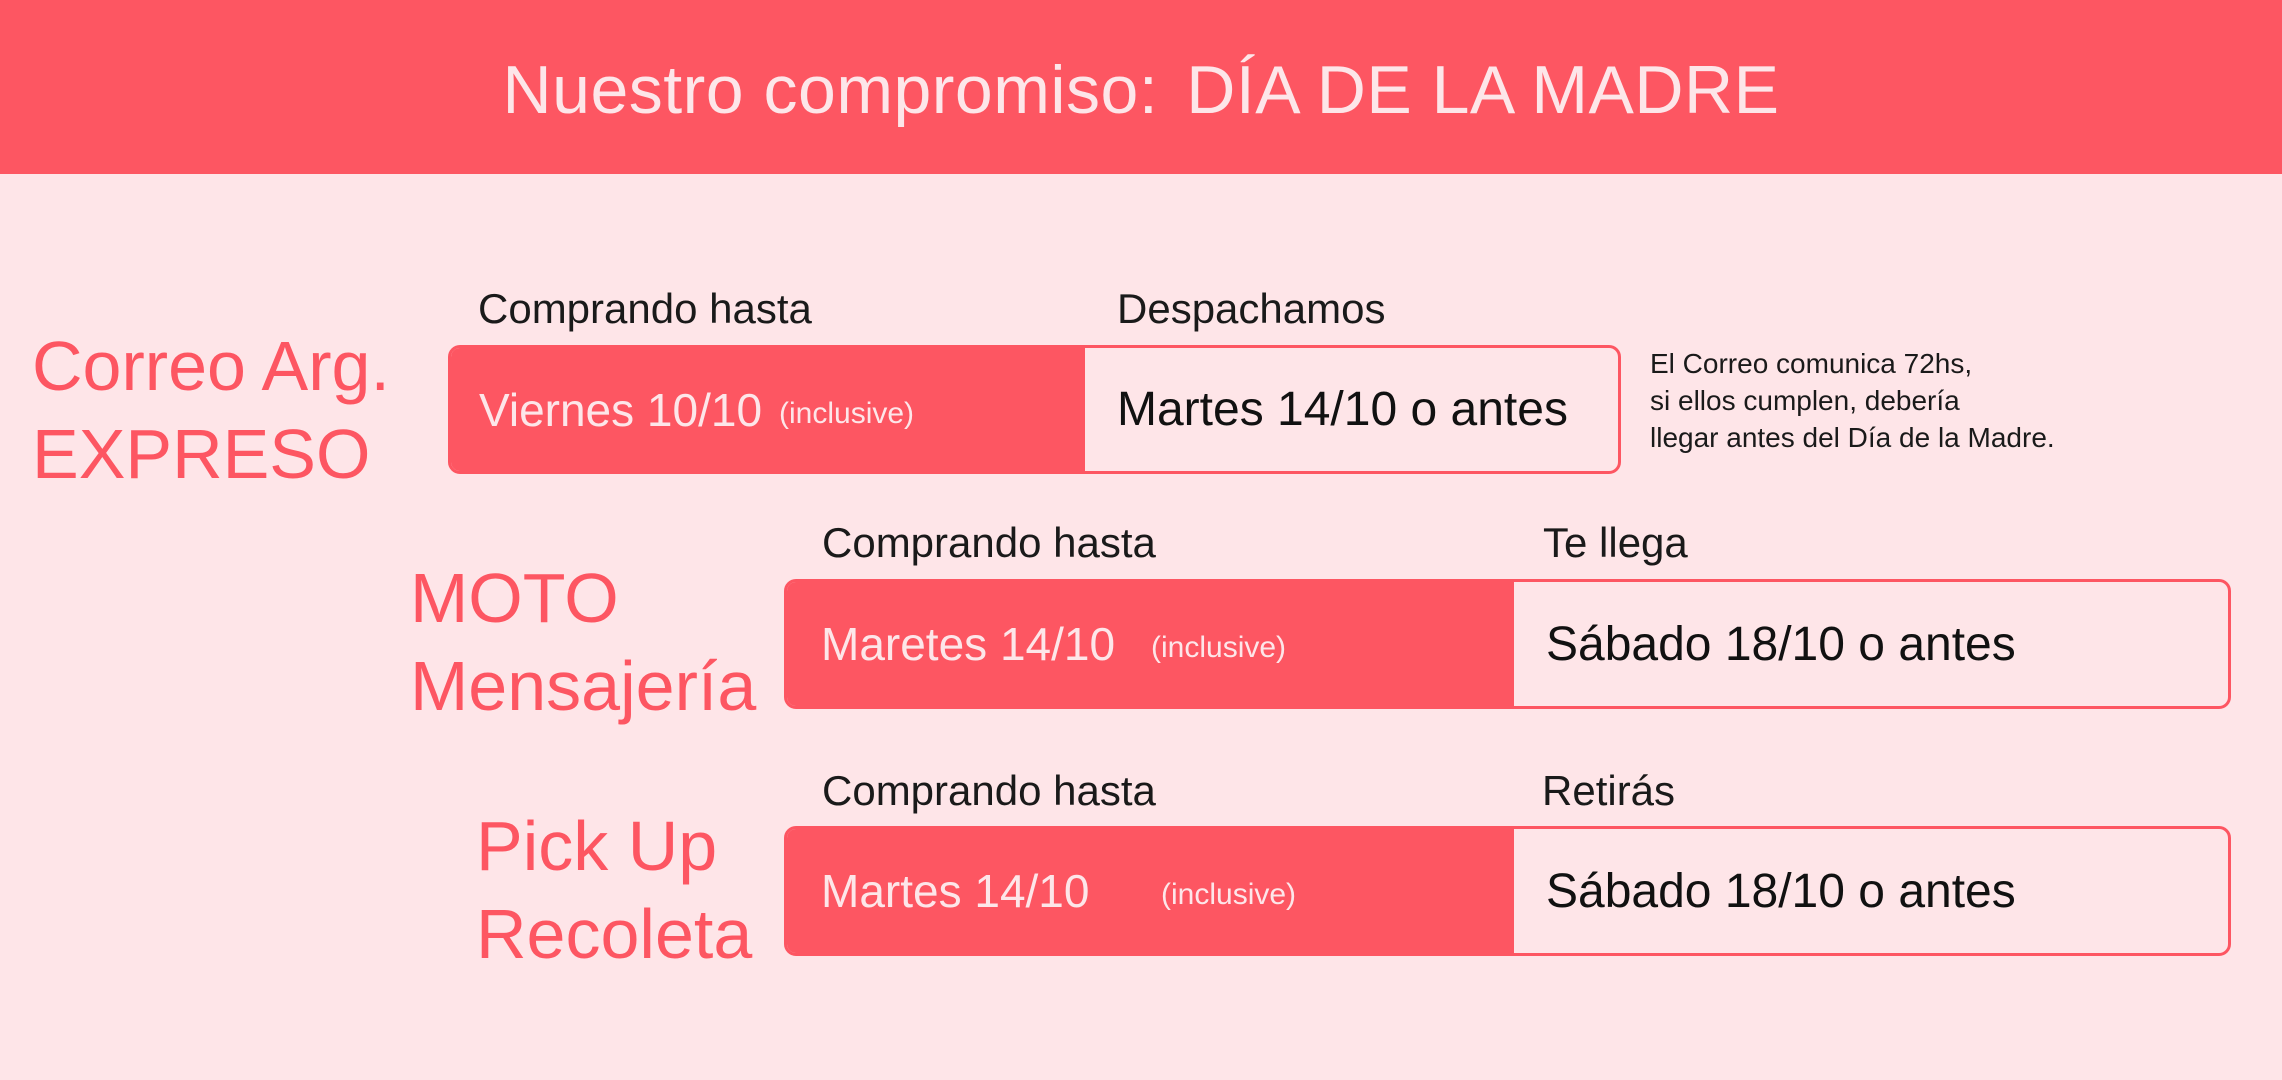 The image size is (2282, 1080). I want to click on result-cell: Martes 14/10 o antes, so click(1351, 409).